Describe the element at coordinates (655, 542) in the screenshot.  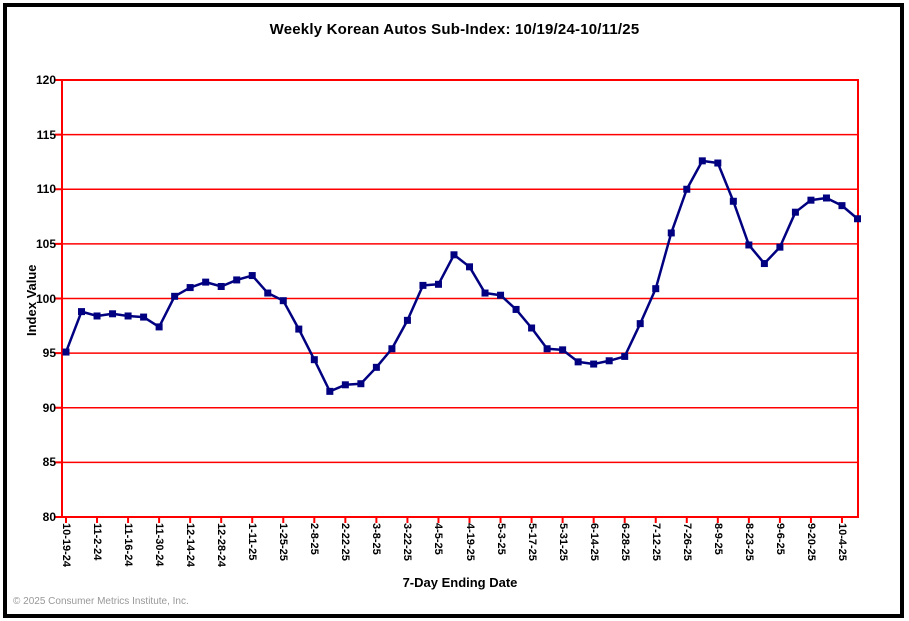
I see `x-tick-label: 7-12-25` at that location.